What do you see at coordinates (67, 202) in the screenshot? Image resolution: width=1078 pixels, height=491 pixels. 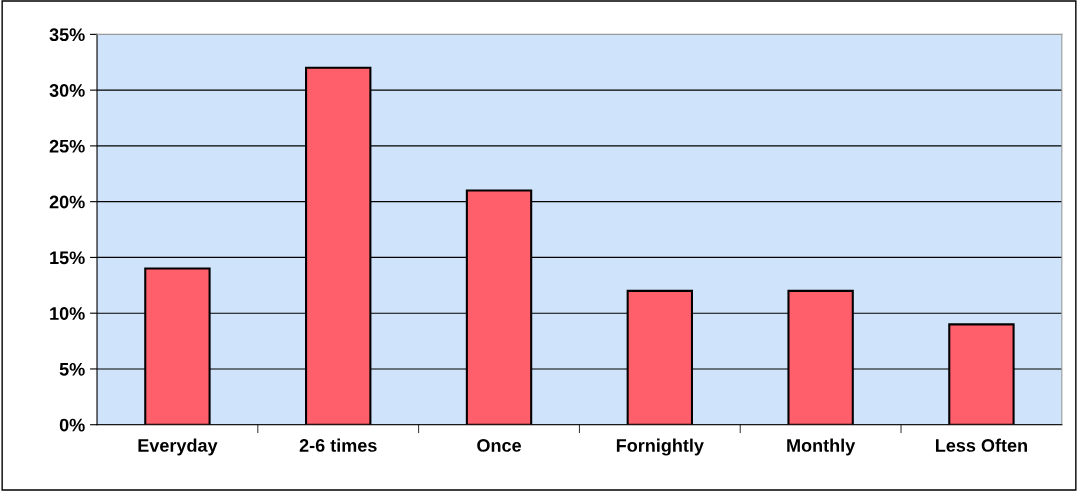 I see `y-tick-label: 20%` at bounding box center [67, 202].